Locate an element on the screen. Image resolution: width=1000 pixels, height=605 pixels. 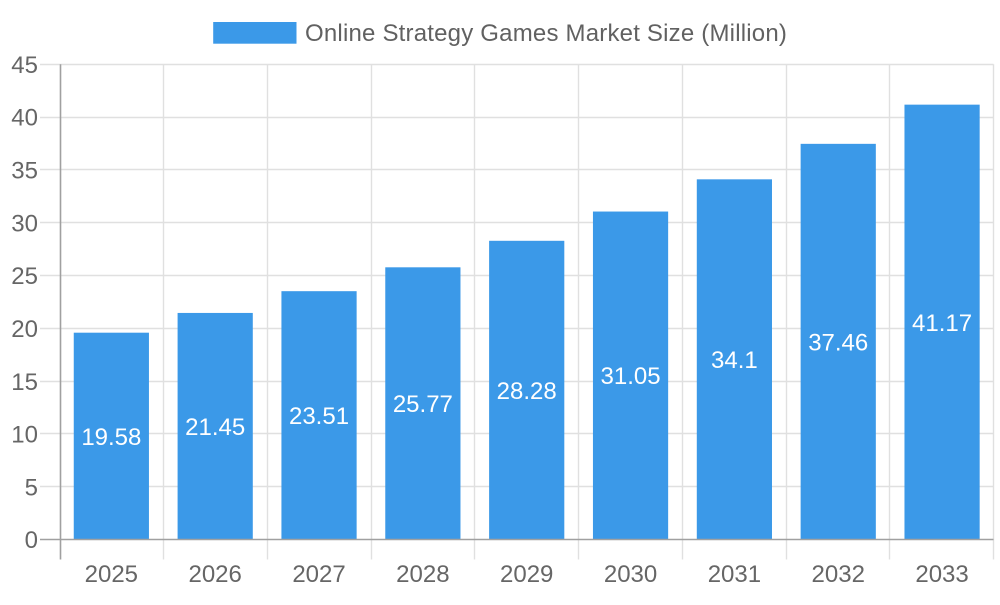
svg-text: 2026 is located at coordinates (214, 574).